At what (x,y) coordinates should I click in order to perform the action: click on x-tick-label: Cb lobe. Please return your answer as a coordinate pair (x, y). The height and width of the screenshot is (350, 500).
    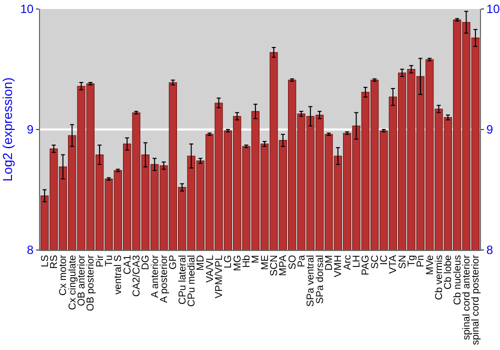
    Looking at the image, I should click on (448, 272).